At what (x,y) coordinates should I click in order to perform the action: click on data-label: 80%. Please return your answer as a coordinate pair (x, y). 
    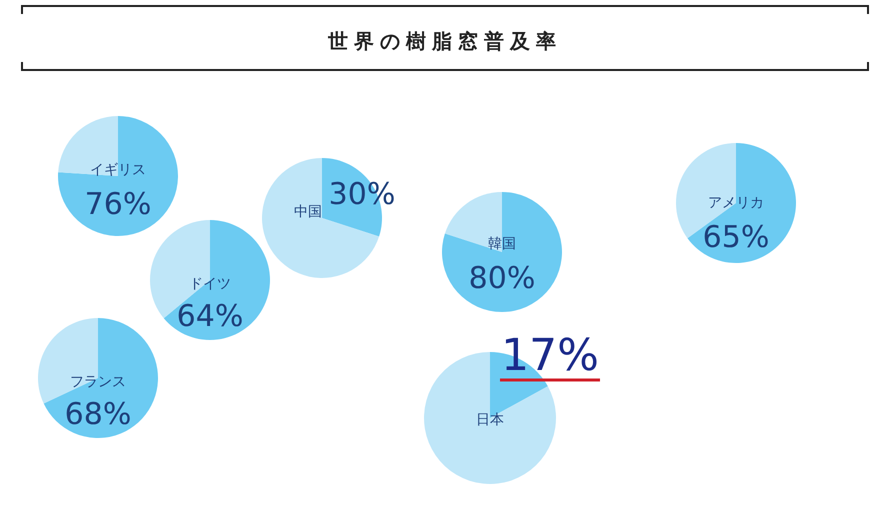
    Looking at the image, I should click on (502, 278).